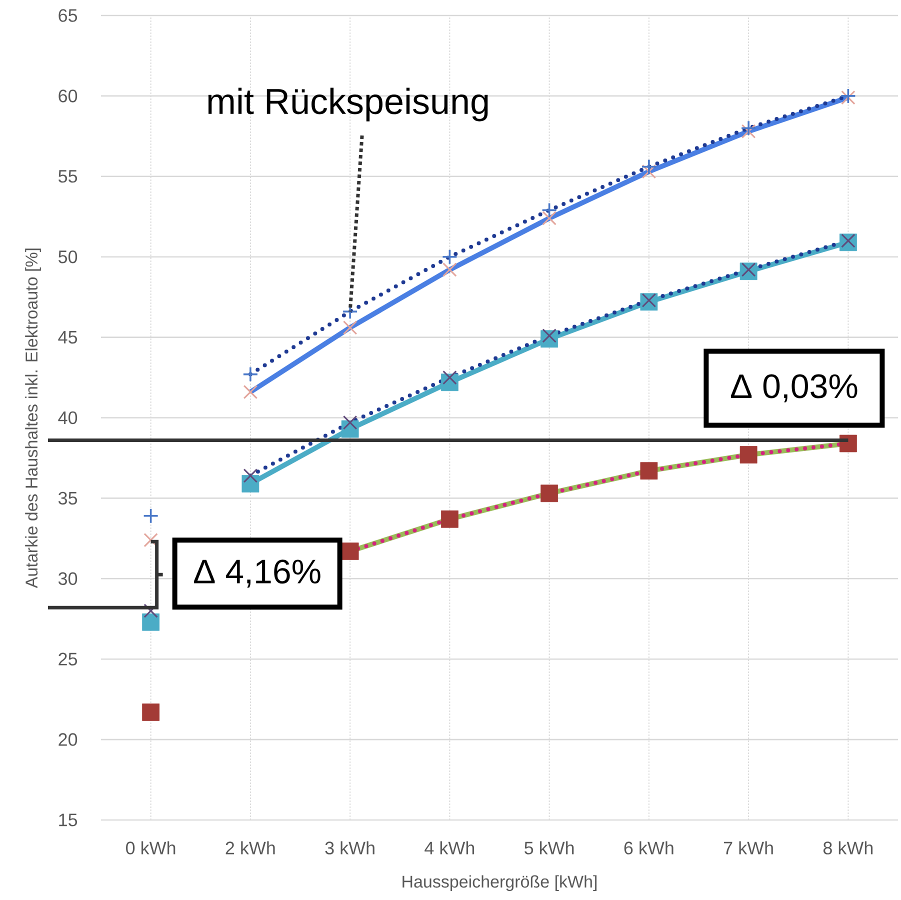 The image size is (901, 900). I want to click on x-tick-label: 5 kWh, so click(549, 847).